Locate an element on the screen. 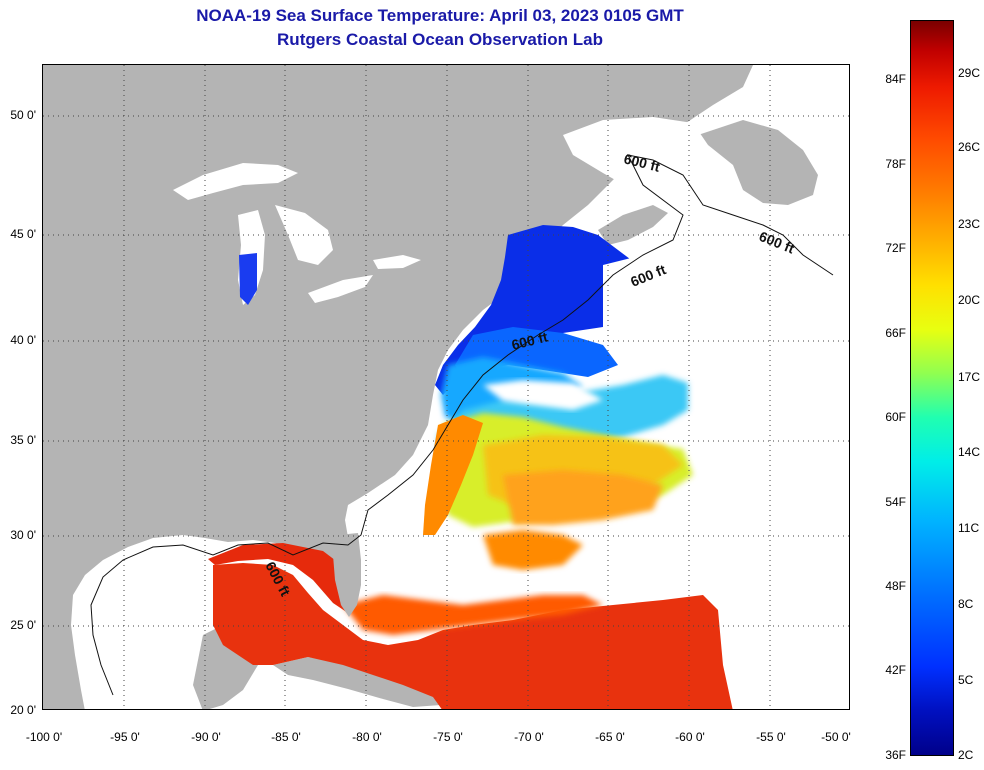 The height and width of the screenshot is (770, 984). colorbar-label-36f: 36F is located at coordinates (895, 755).